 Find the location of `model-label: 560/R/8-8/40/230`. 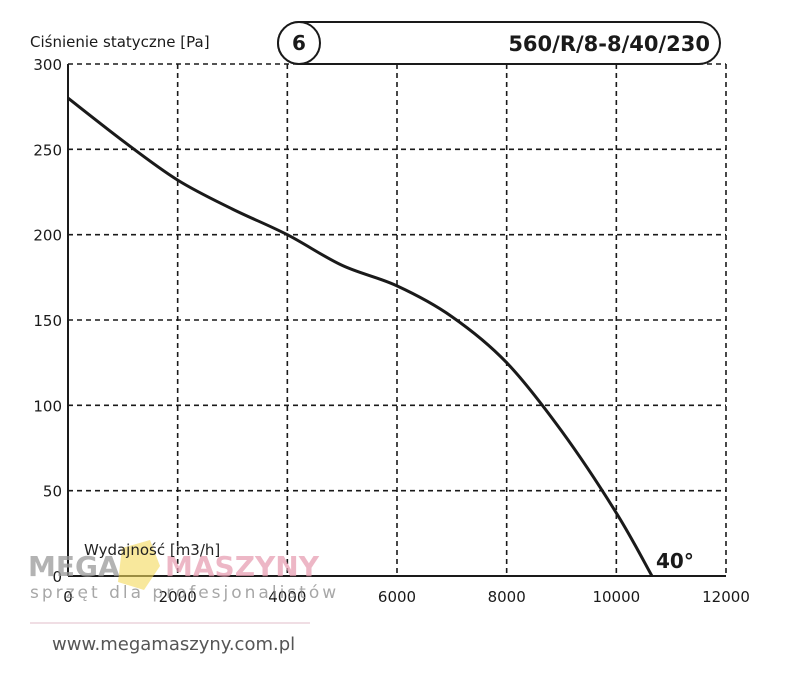

model-label: 560/R/8-8/40/230 is located at coordinates (609, 44).